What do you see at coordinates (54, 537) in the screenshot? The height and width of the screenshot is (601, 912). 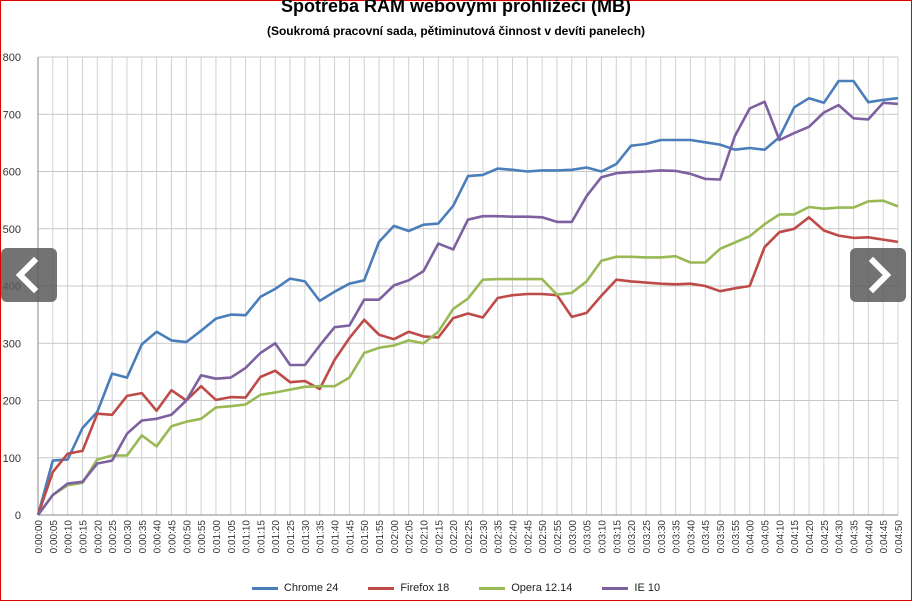 I see `x-tick-label: 0:00:05` at bounding box center [54, 537].